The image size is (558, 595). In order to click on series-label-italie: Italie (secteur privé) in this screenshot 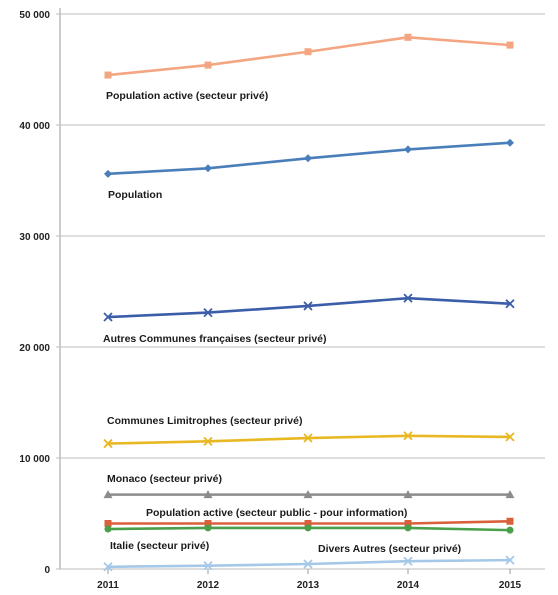, I will do `click(159, 546)`.